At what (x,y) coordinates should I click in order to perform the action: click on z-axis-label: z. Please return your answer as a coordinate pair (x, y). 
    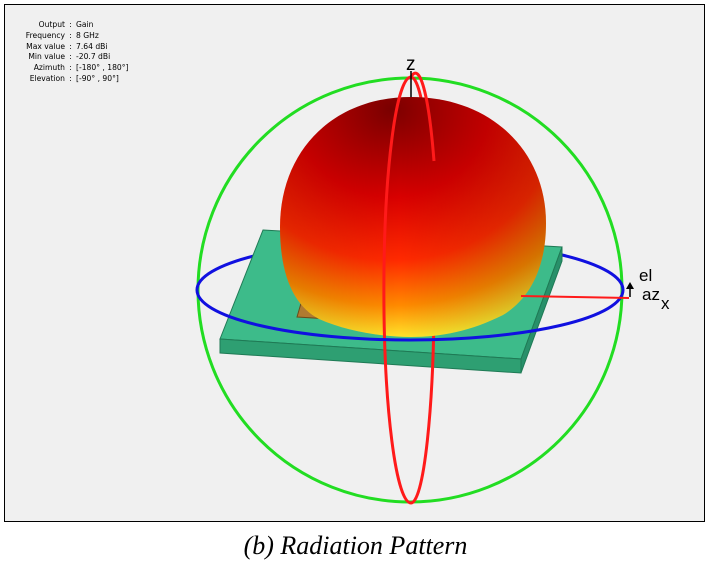
    Looking at the image, I should click on (411, 64).